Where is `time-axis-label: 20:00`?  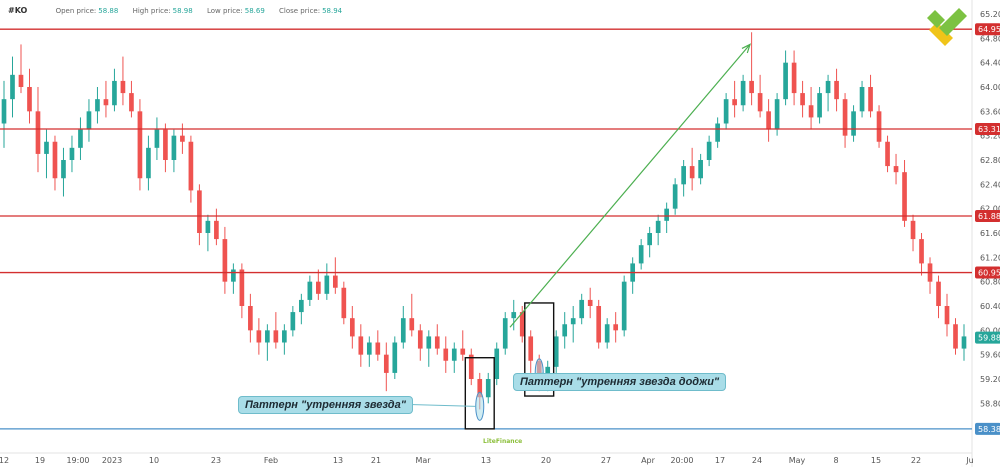
time-axis-label: 20:00 is located at coordinates (681, 460).